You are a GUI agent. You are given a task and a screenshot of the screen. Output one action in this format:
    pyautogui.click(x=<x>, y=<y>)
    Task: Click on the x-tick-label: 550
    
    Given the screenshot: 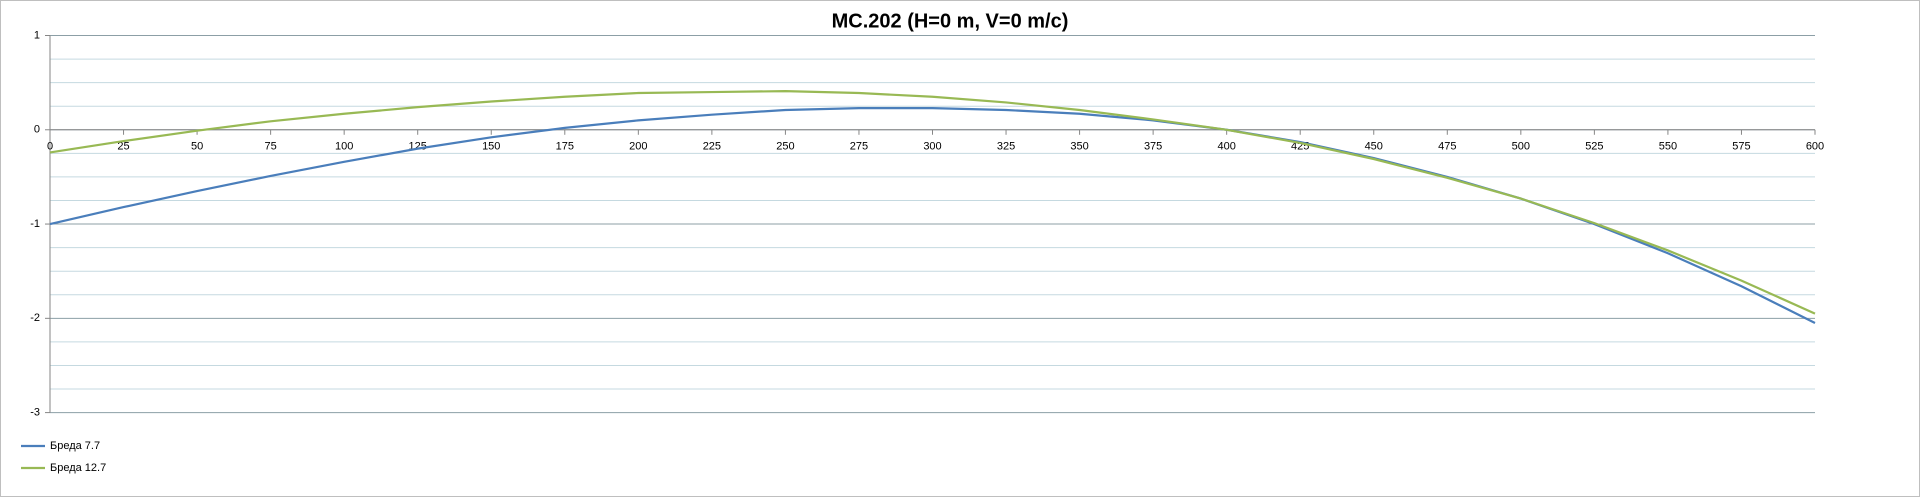 What is the action you would take?
    pyautogui.click(x=1668, y=147)
    